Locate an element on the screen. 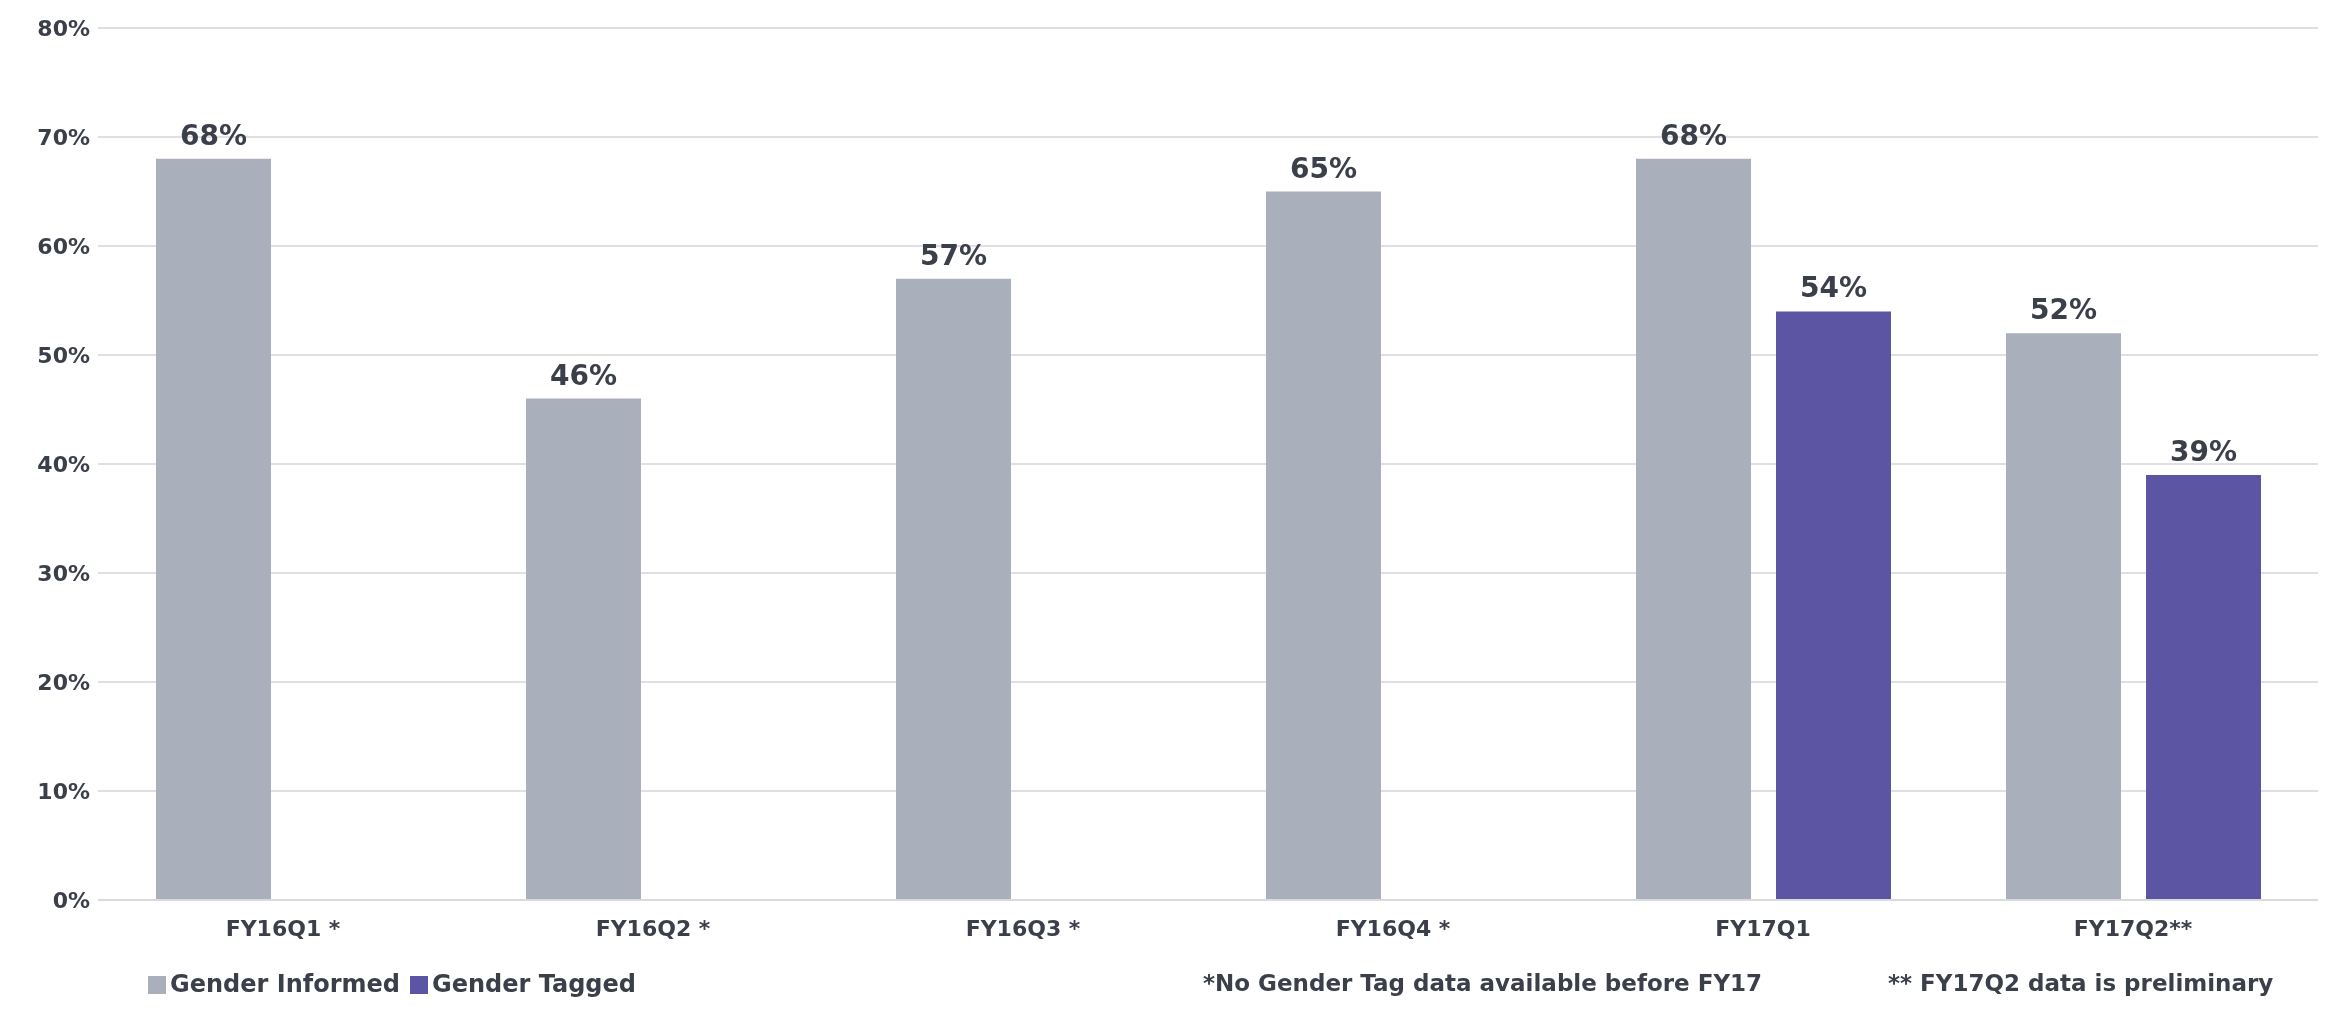 The width and height of the screenshot is (2346, 1021). y-tick-label: 70% is located at coordinates (63, 137).